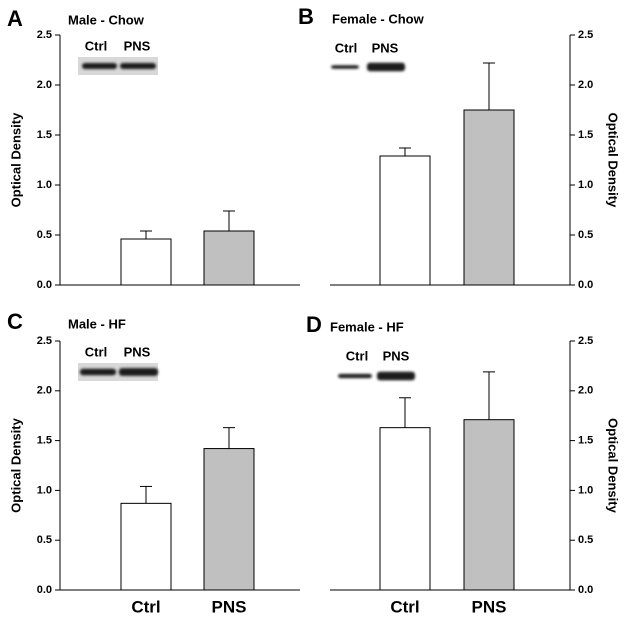  What do you see at coordinates (15, 18) in the screenshot?
I see `panel-letter: A` at bounding box center [15, 18].